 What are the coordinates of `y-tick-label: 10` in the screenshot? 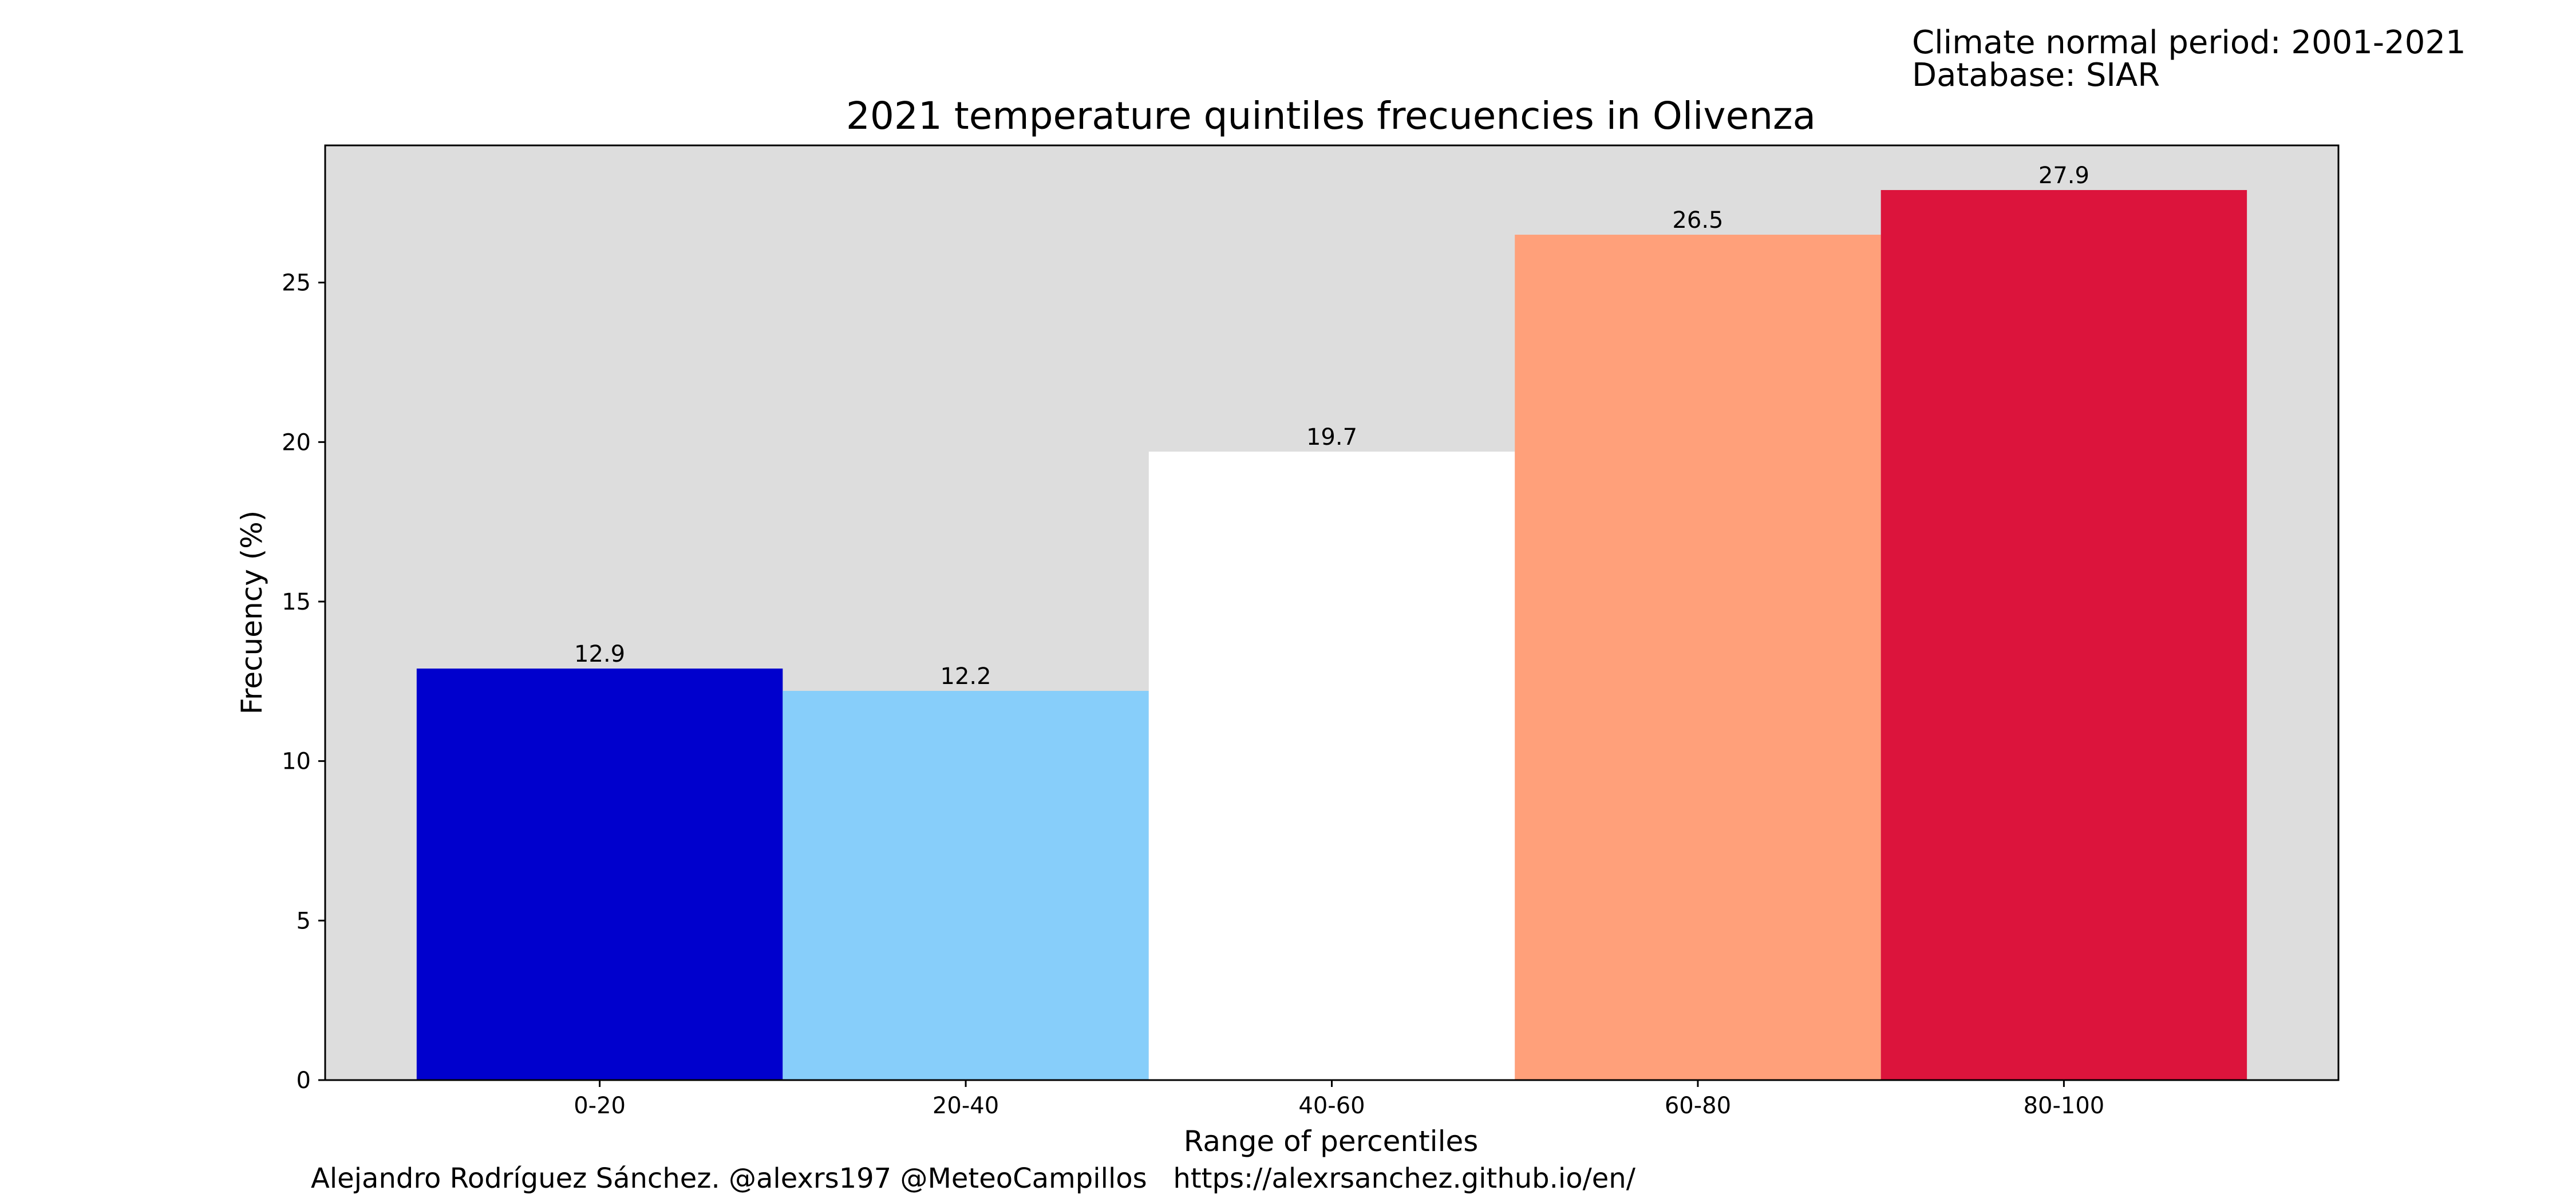 It's located at (296, 762).